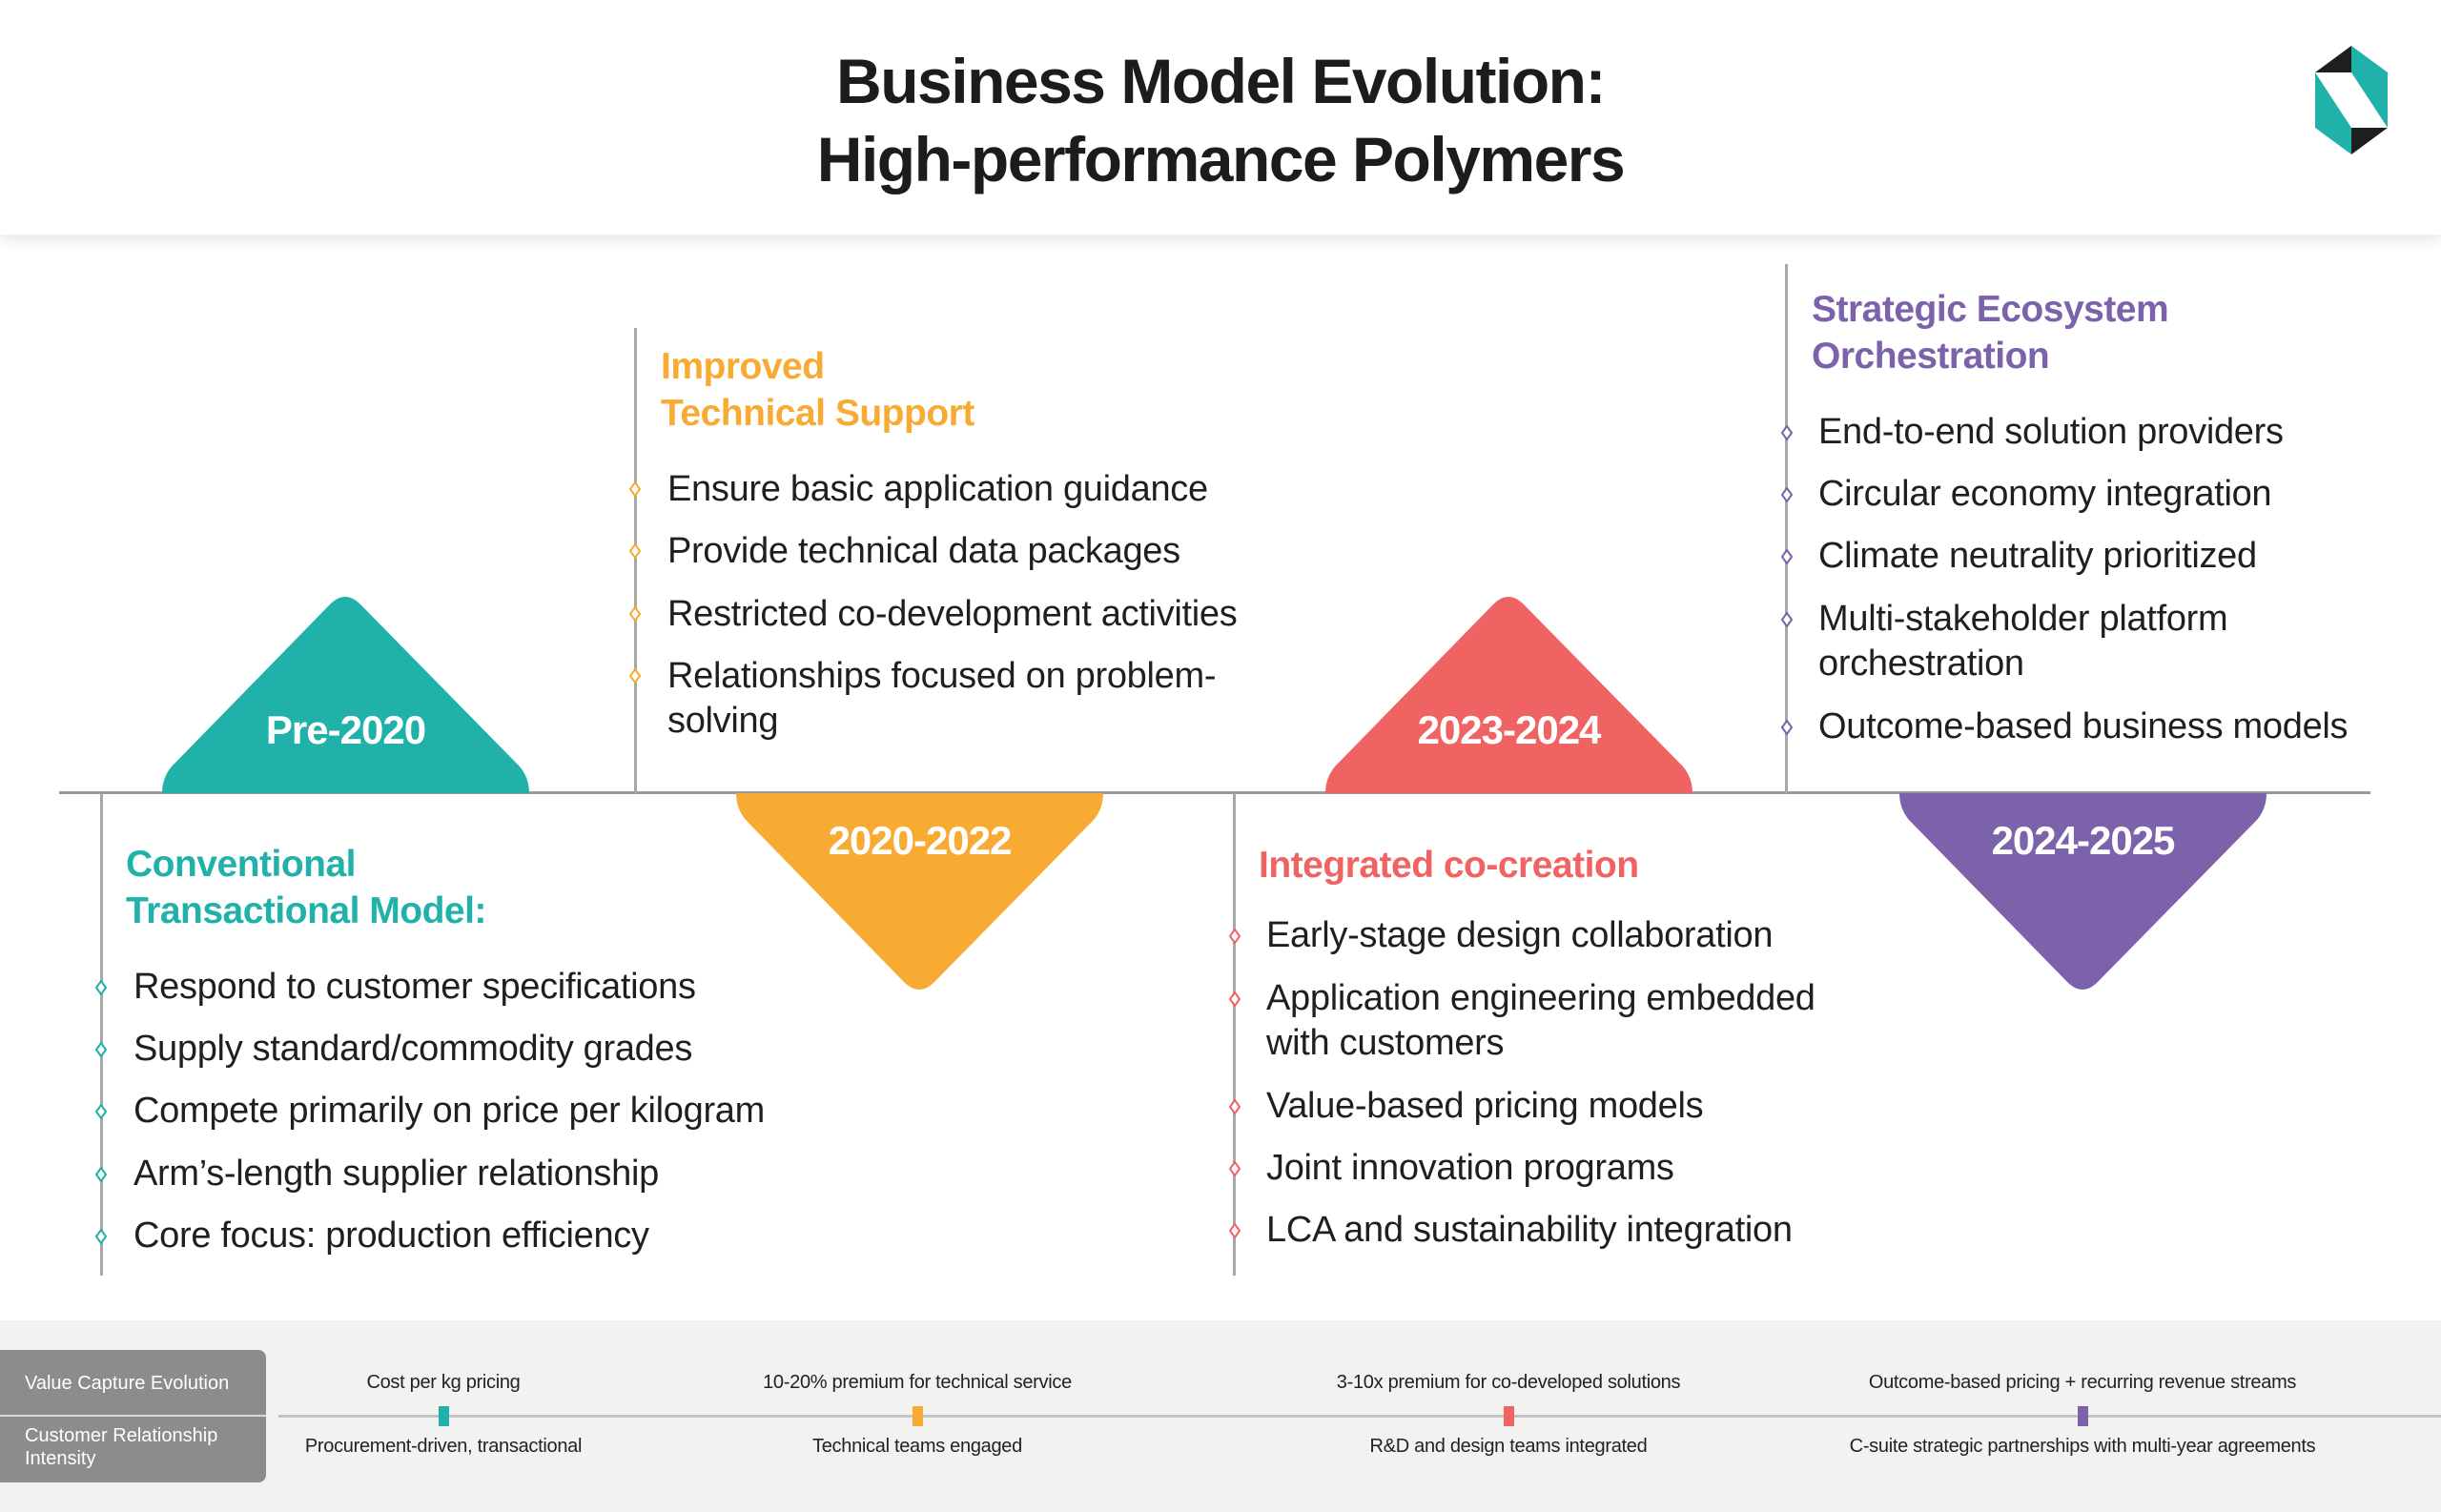 This screenshot has height=1512, width=2441. Describe the element at coordinates (2023, 619) in the screenshot. I see `stage-bullet: Multi-stakeholder platform` at that location.